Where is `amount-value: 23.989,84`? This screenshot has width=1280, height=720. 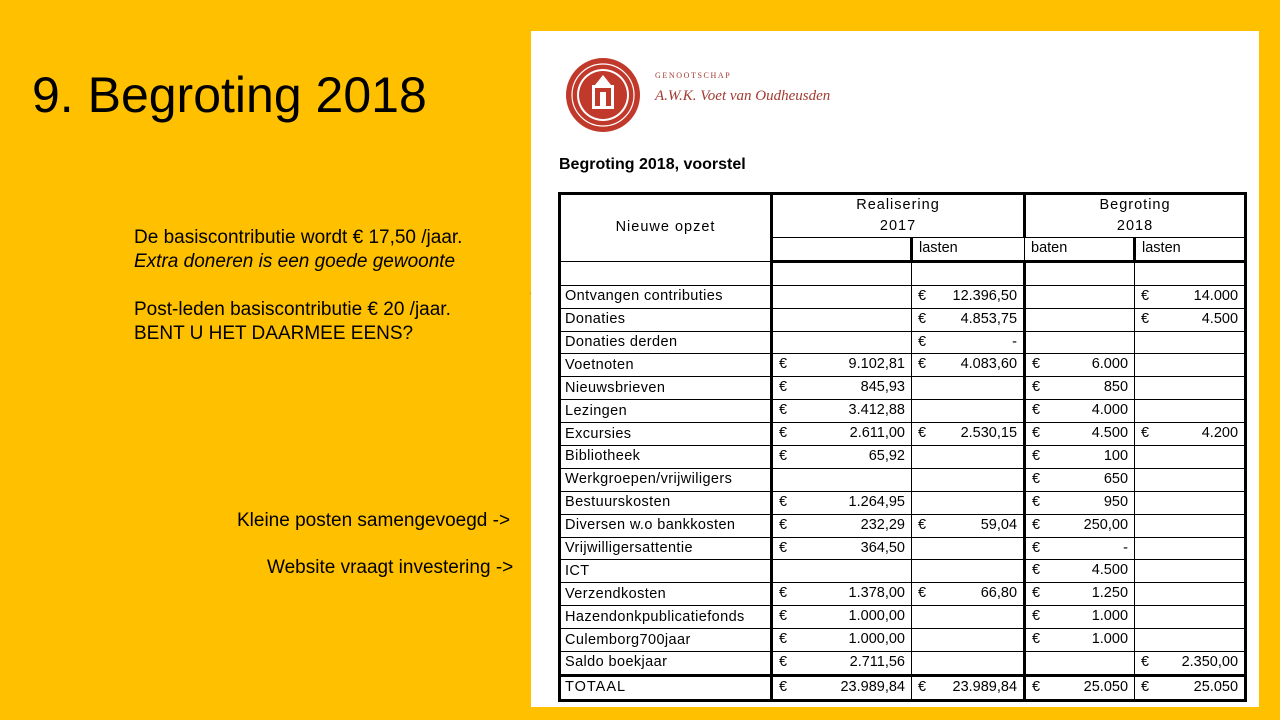
amount-value: 23.989,84 is located at coordinates (872, 686).